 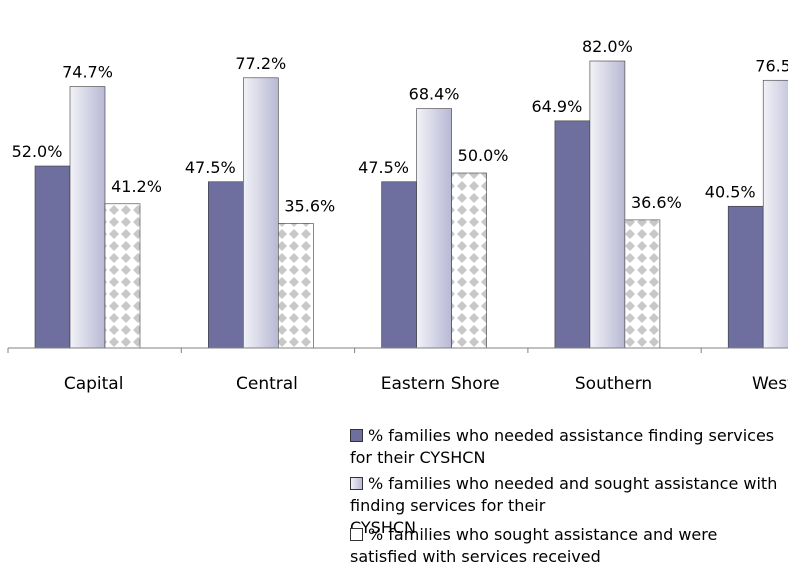 I want to click on data-label-s1-southern: 64.9%, so click(x=556, y=106).